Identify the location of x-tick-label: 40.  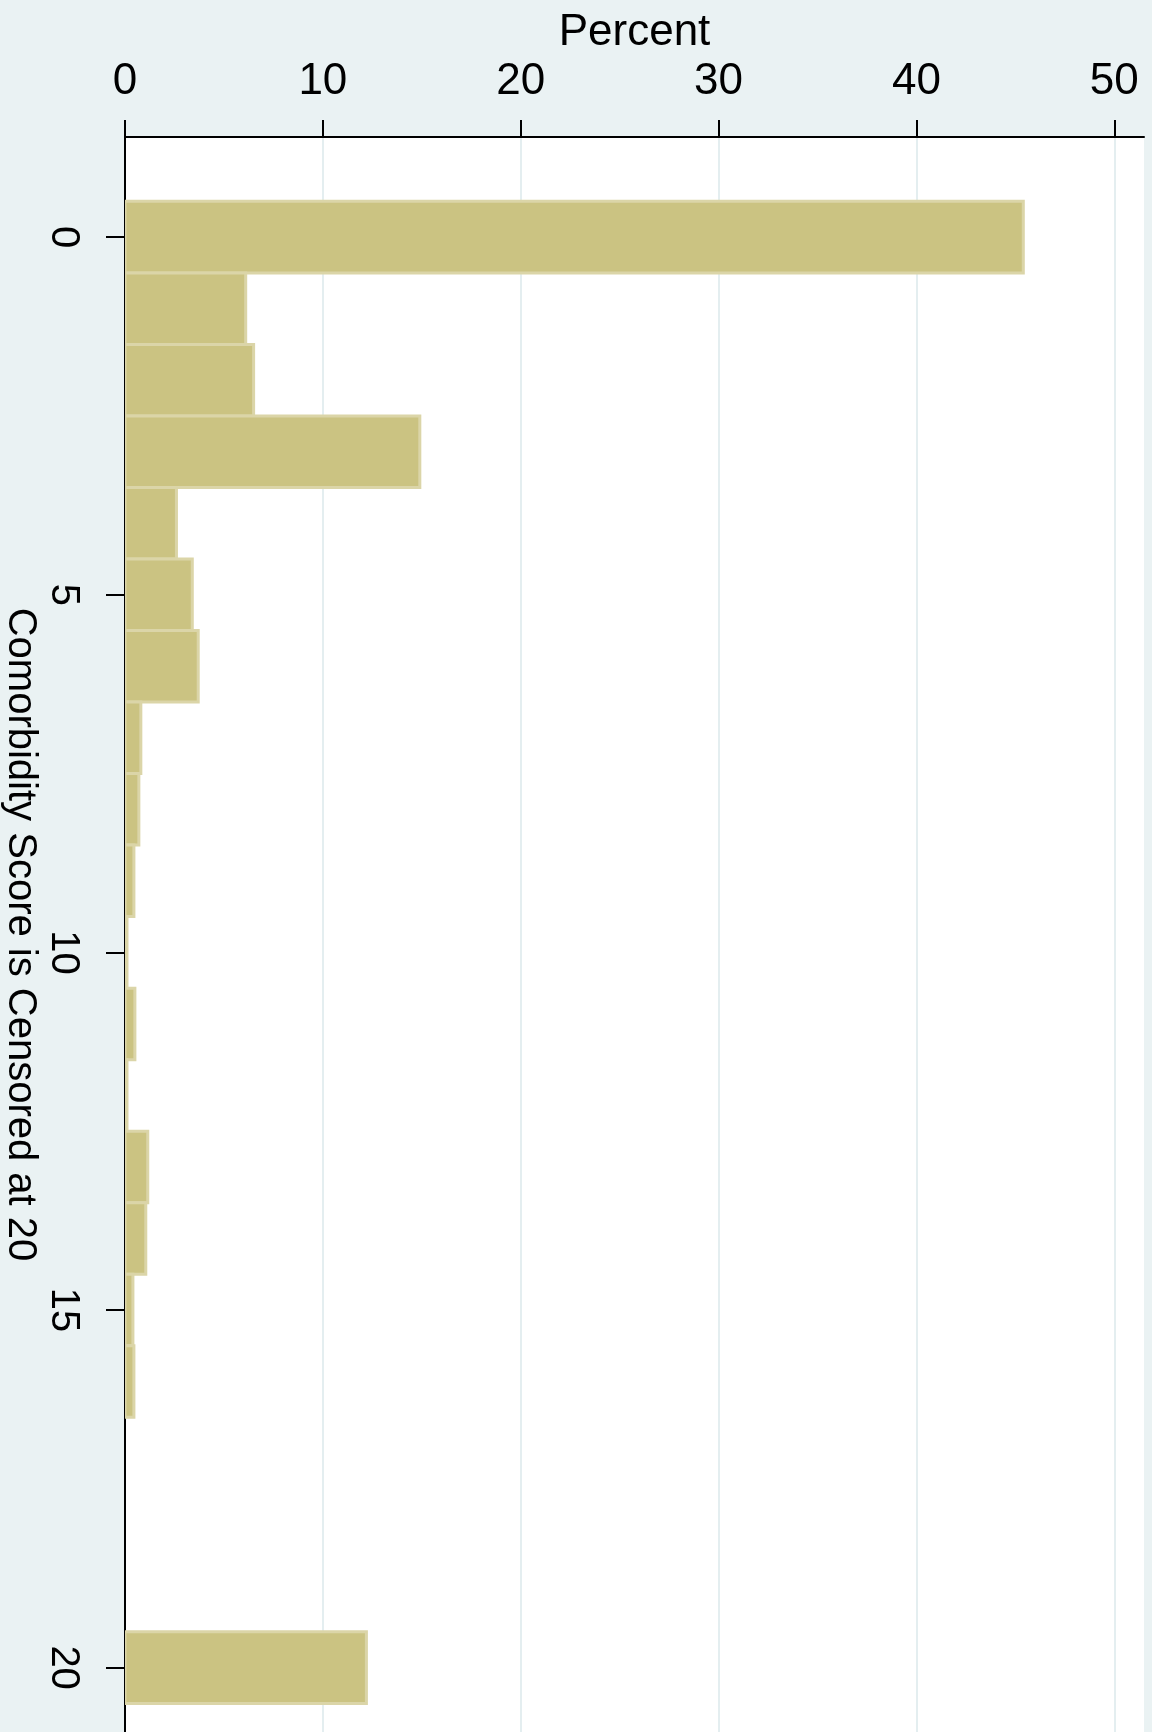
(916, 78).